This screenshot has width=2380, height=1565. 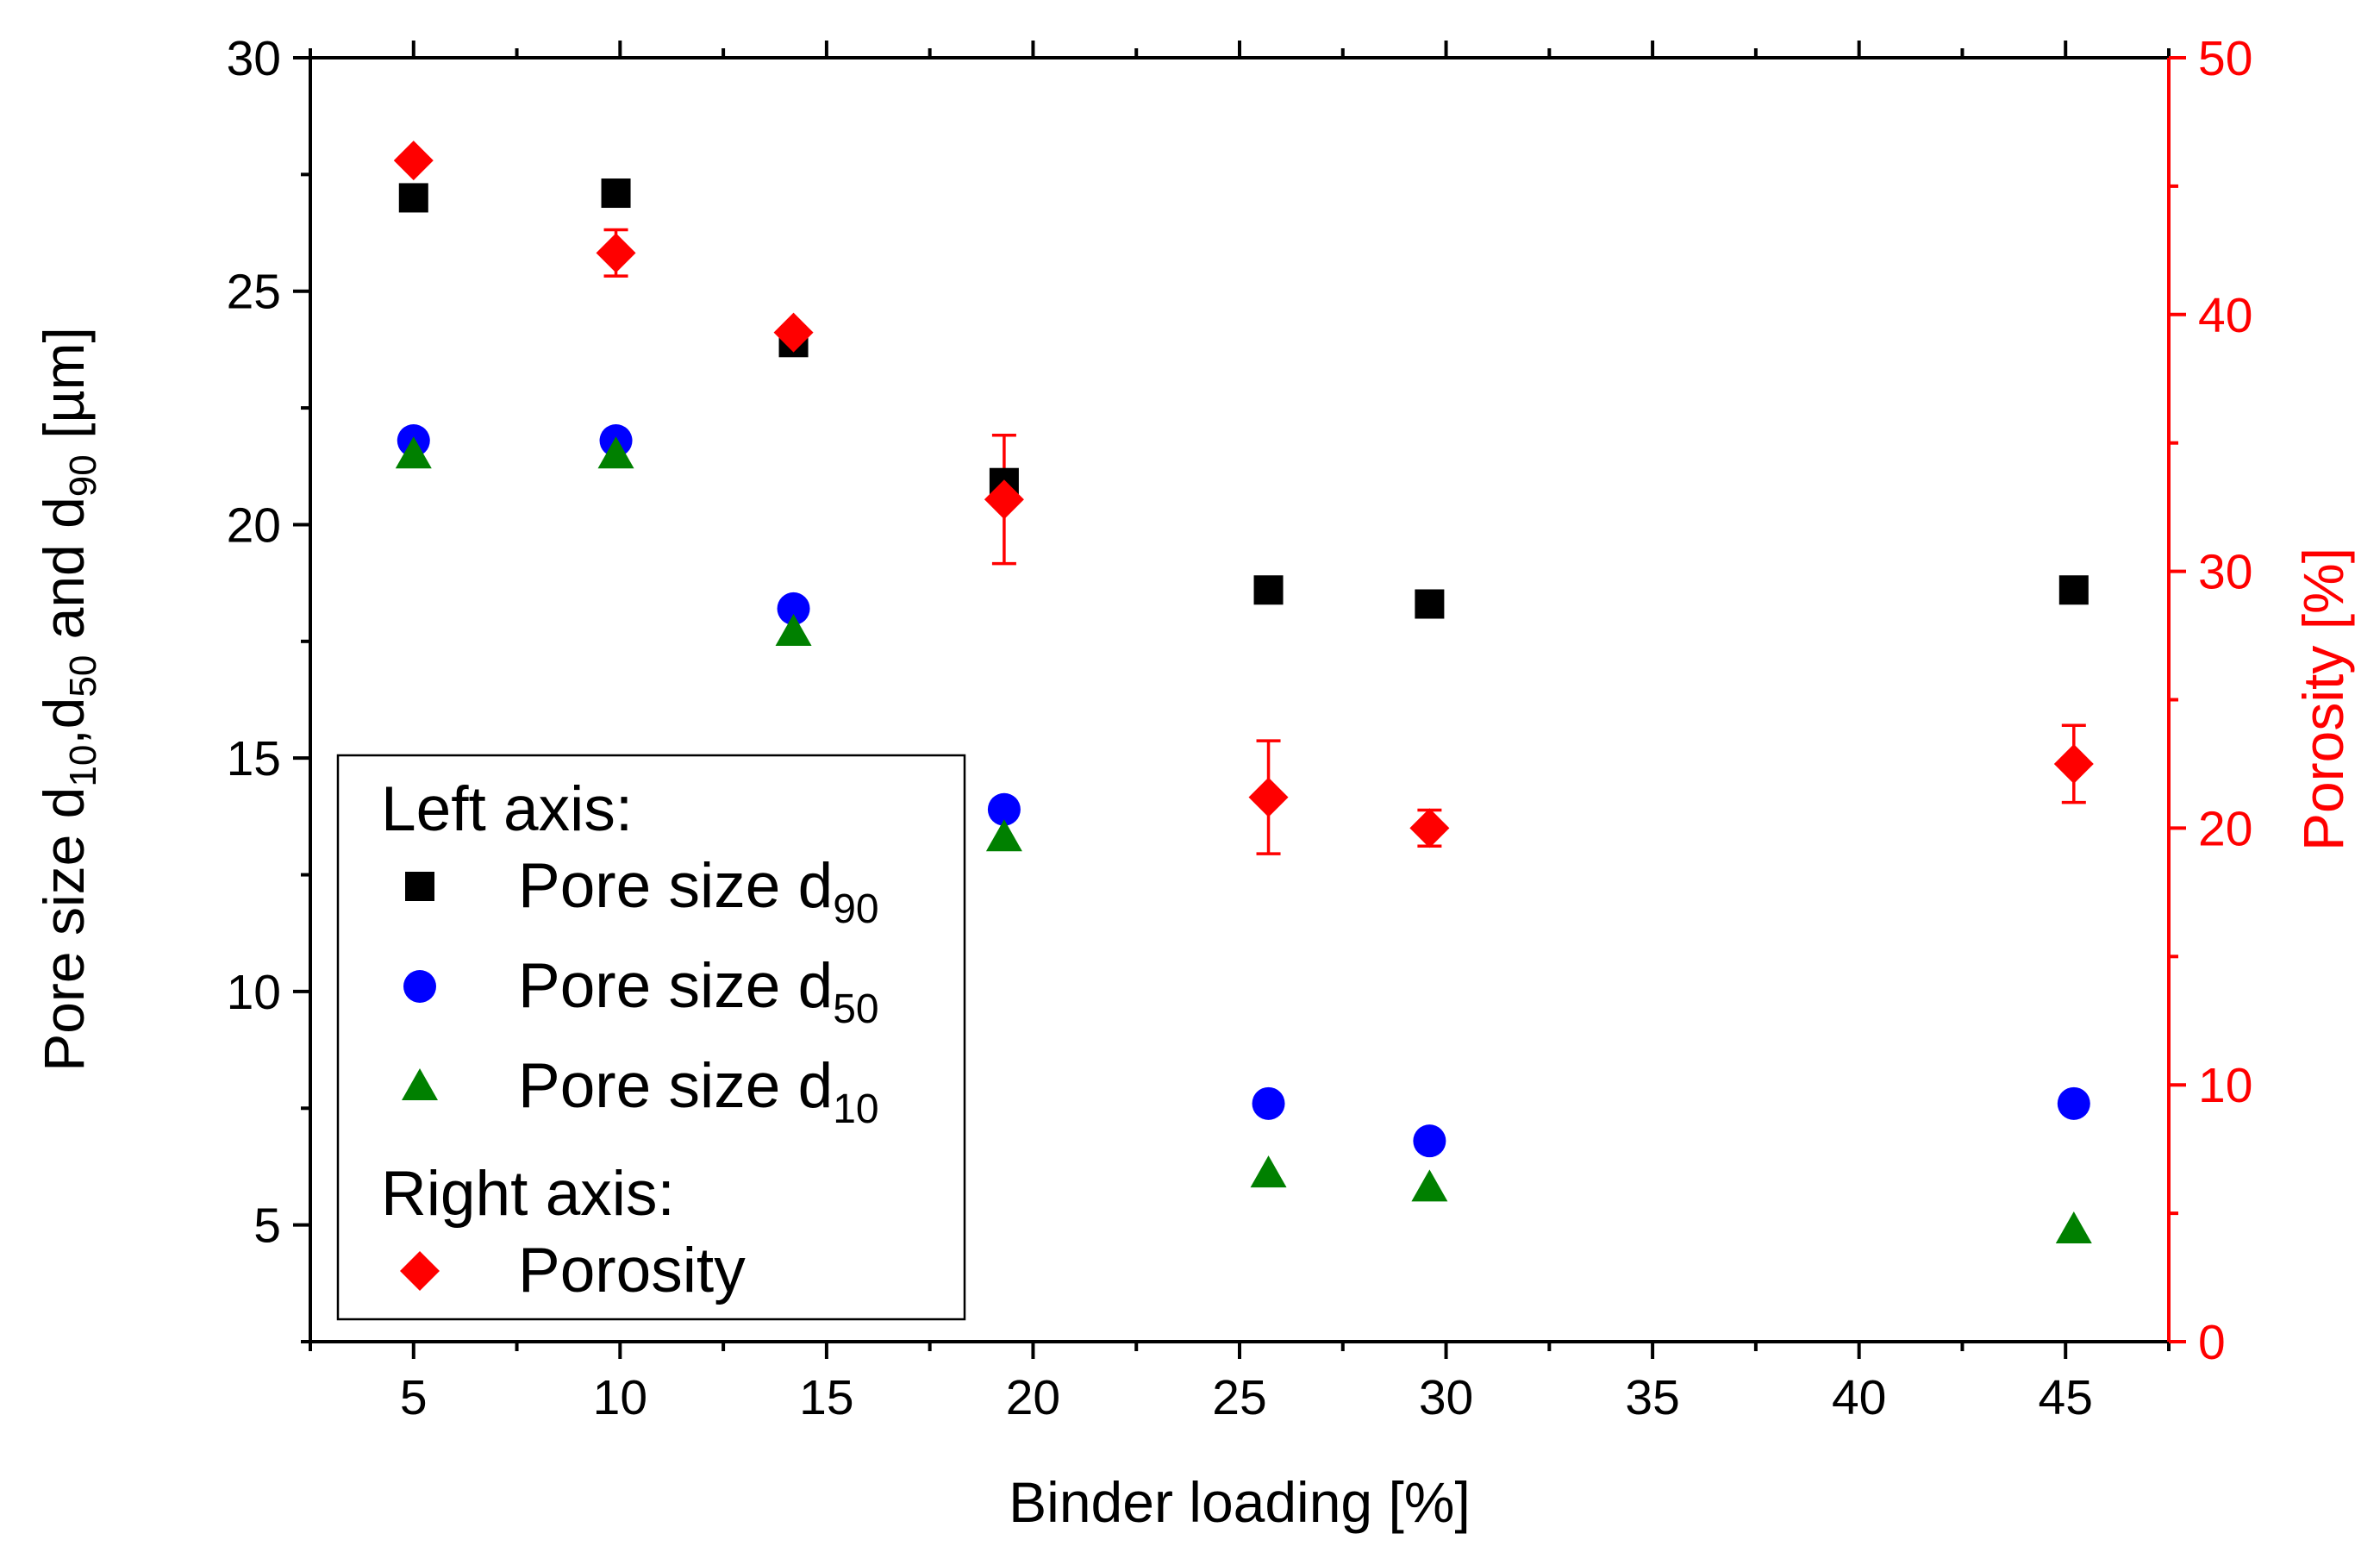 What do you see at coordinates (254, 293) in the screenshot?
I see `left-tick-label: 25` at bounding box center [254, 293].